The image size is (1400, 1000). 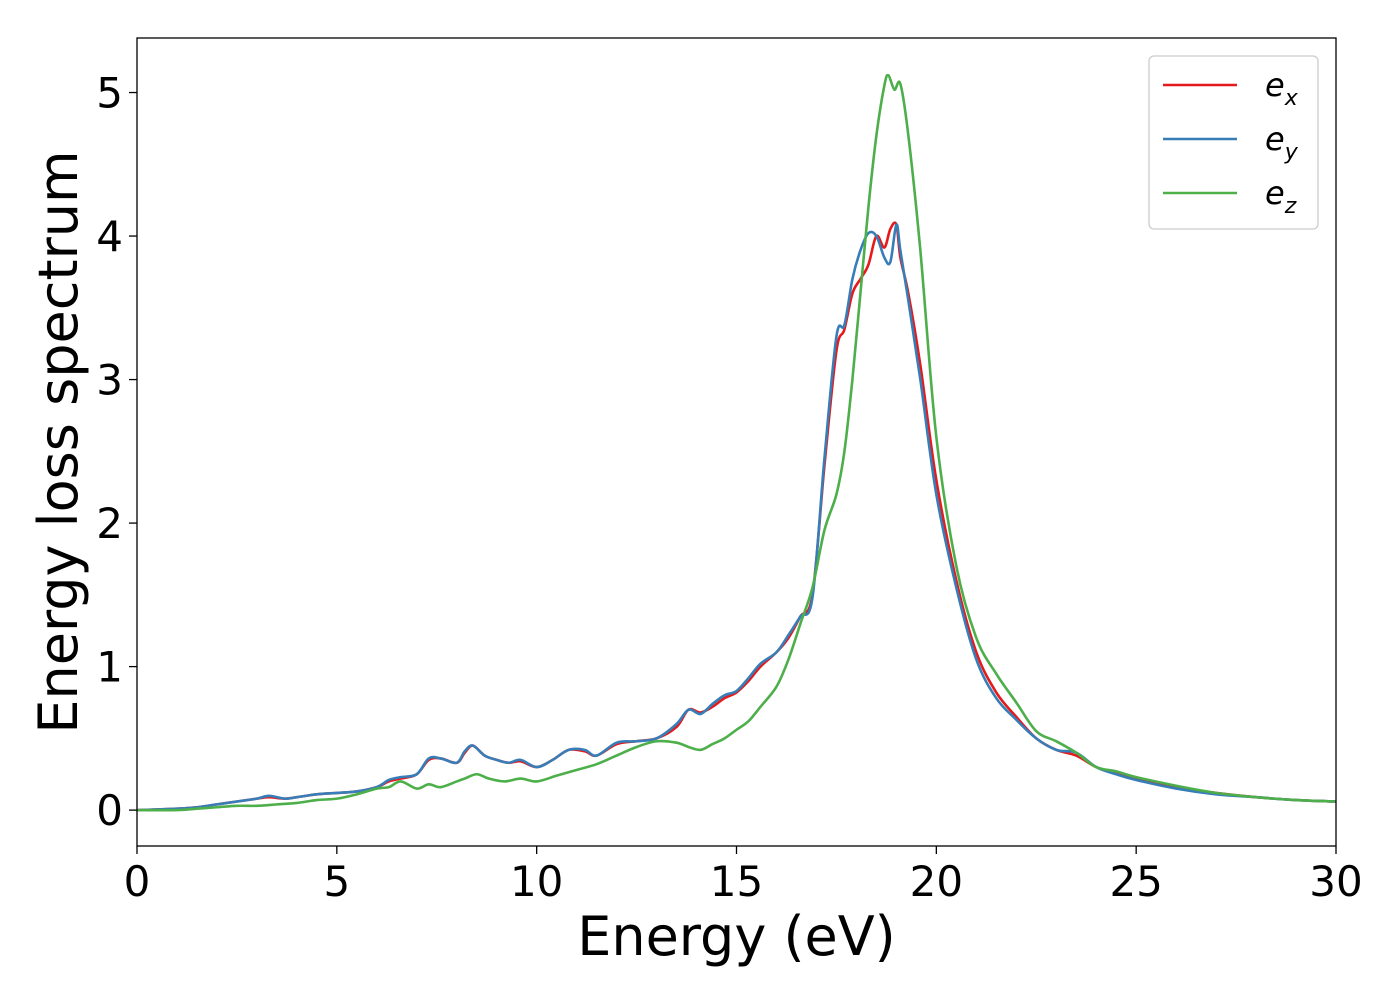 What do you see at coordinates (1291, 98) in the screenshot?
I see `legend-label-subscript: x` at bounding box center [1291, 98].